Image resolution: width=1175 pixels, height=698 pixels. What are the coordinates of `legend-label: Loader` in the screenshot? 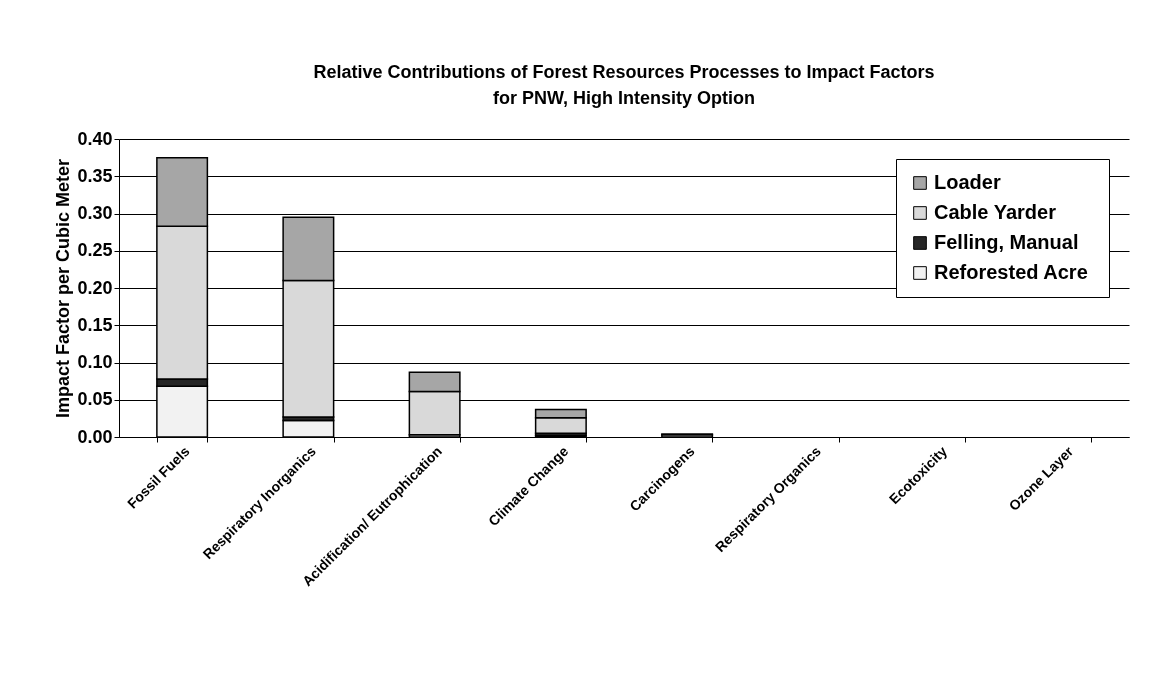 It's located at (967, 182).